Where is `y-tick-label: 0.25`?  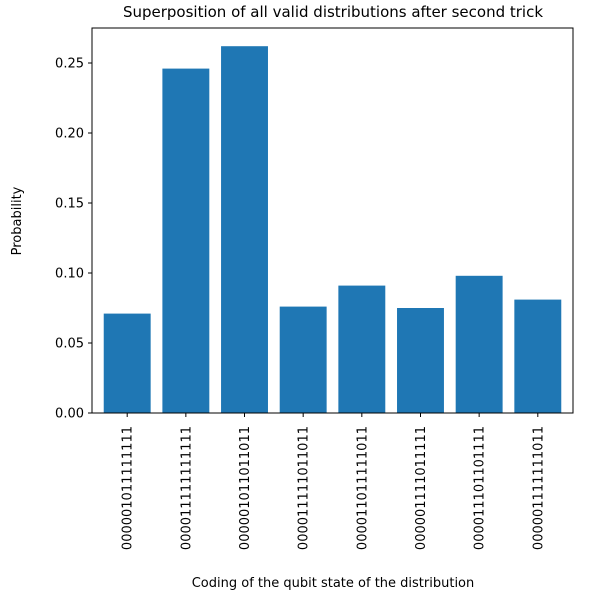 y-tick-label: 0.25 is located at coordinates (69, 64).